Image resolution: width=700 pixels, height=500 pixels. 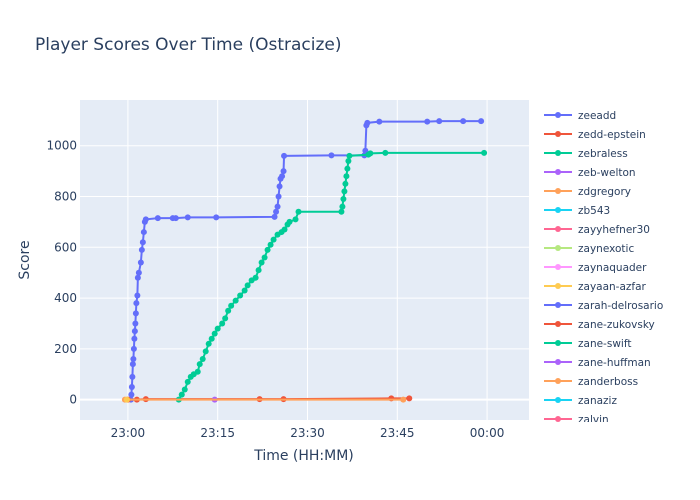 What do you see at coordinates (603, 306) in the screenshot?
I see `legend-item: zarah-delrosario` at bounding box center [603, 306].